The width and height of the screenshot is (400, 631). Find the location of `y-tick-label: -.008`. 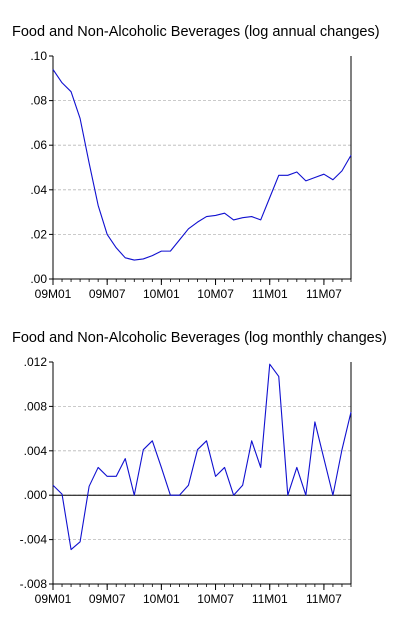

y-tick-label: -.008 is located at coordinates (34, 584).